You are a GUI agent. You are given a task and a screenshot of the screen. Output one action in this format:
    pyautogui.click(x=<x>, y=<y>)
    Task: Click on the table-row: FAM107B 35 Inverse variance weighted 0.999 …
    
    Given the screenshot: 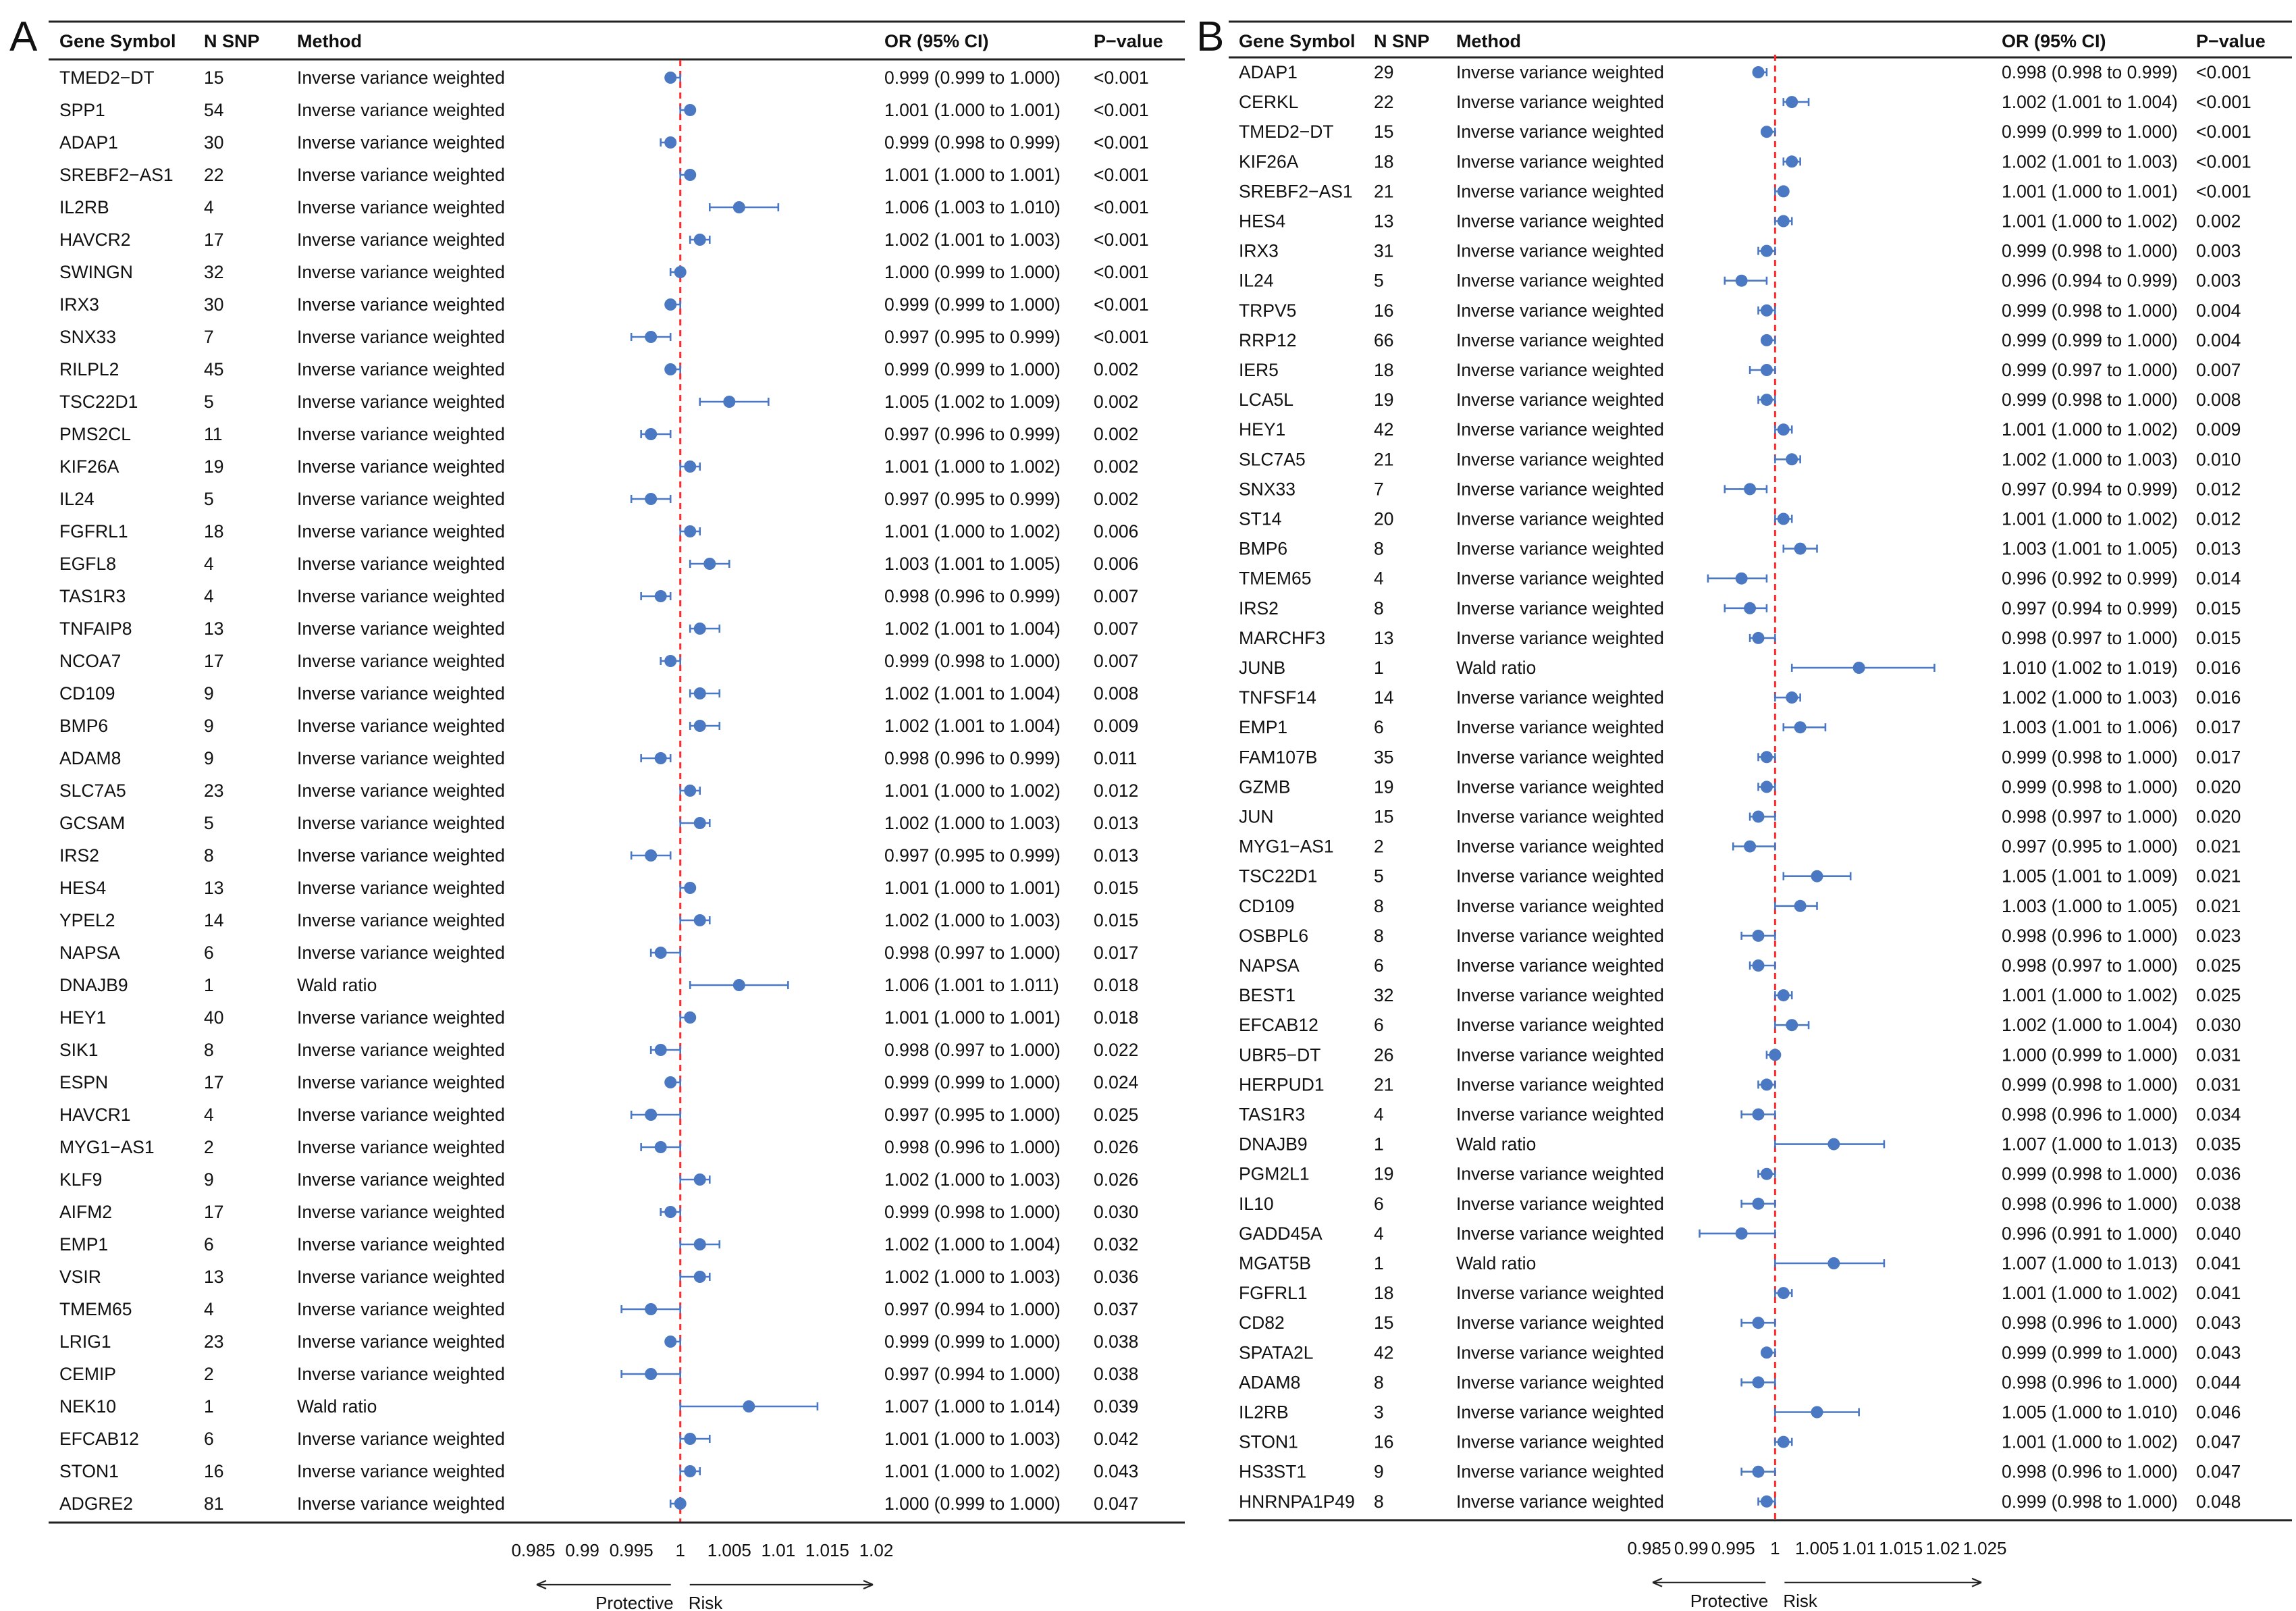 What is the action you would take?
    pyautogui.click(x=1740, y=757)
    